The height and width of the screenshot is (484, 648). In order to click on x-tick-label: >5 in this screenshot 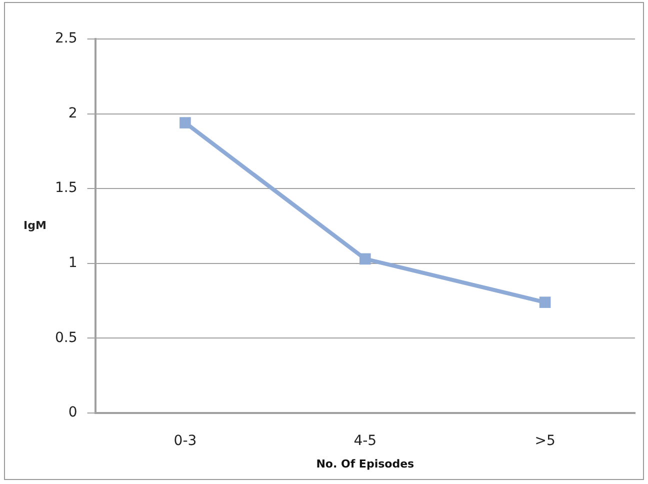, I will do `click(545, 441)`.